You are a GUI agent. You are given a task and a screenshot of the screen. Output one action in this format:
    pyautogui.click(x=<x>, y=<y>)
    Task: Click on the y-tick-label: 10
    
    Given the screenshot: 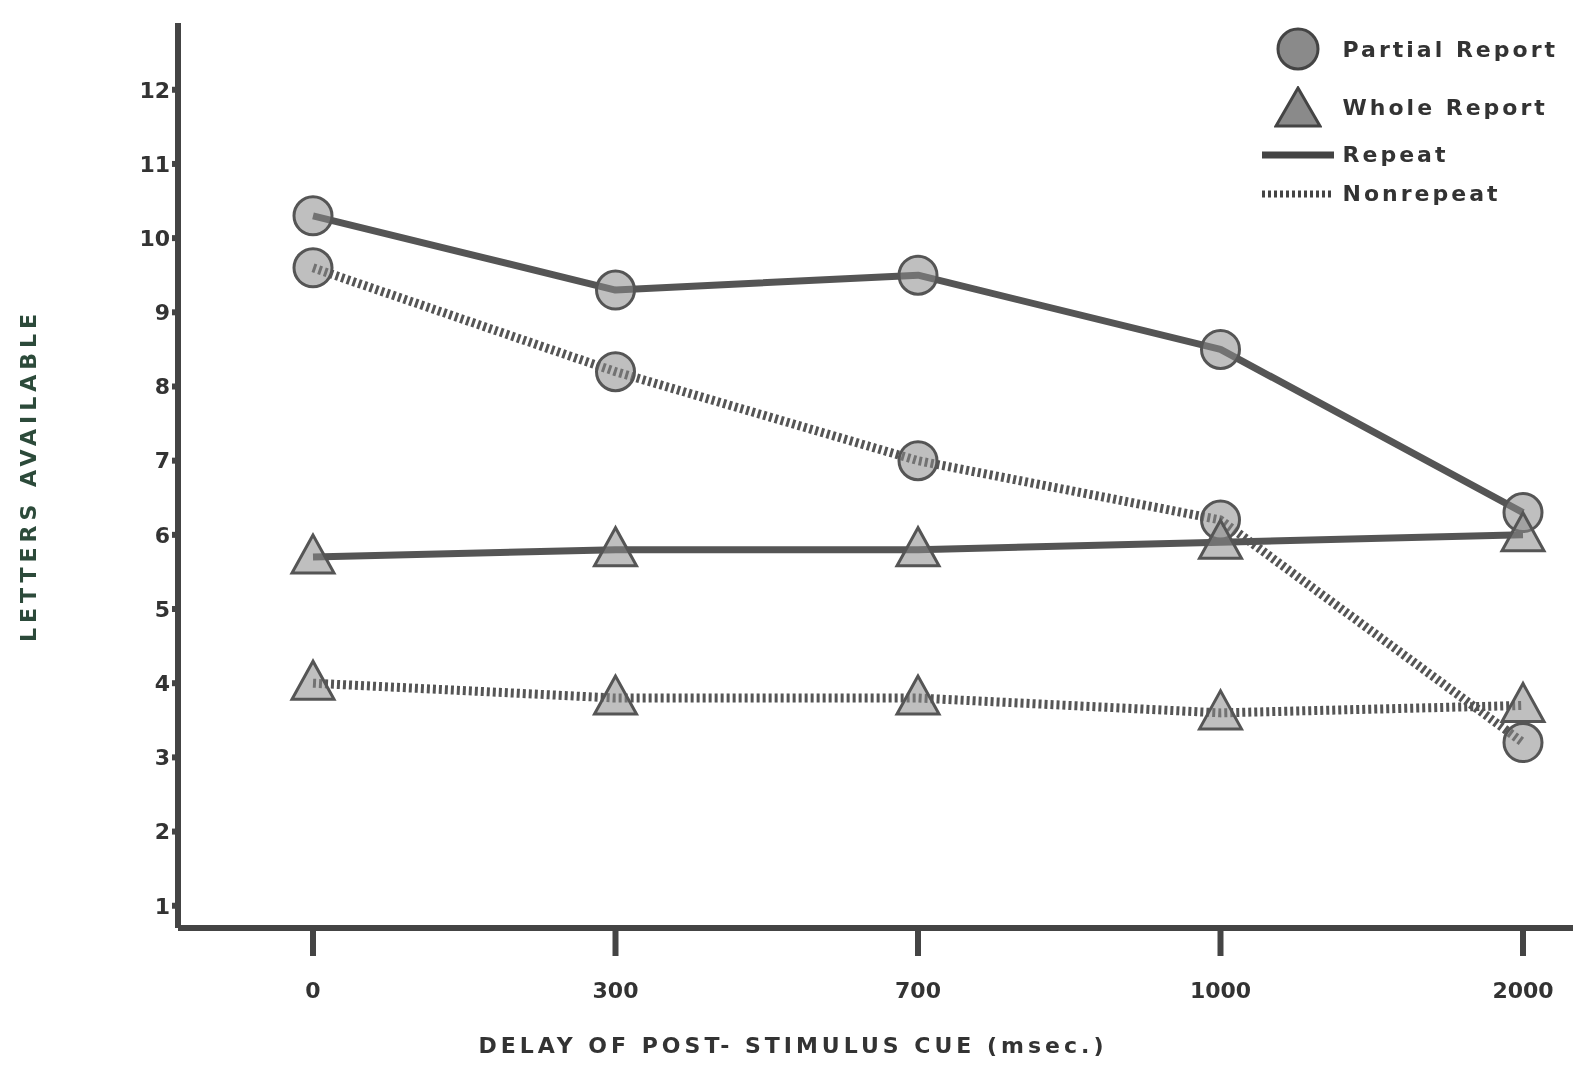 What is the action you would take?
    pyautogui.click(x=154, y=238)
    